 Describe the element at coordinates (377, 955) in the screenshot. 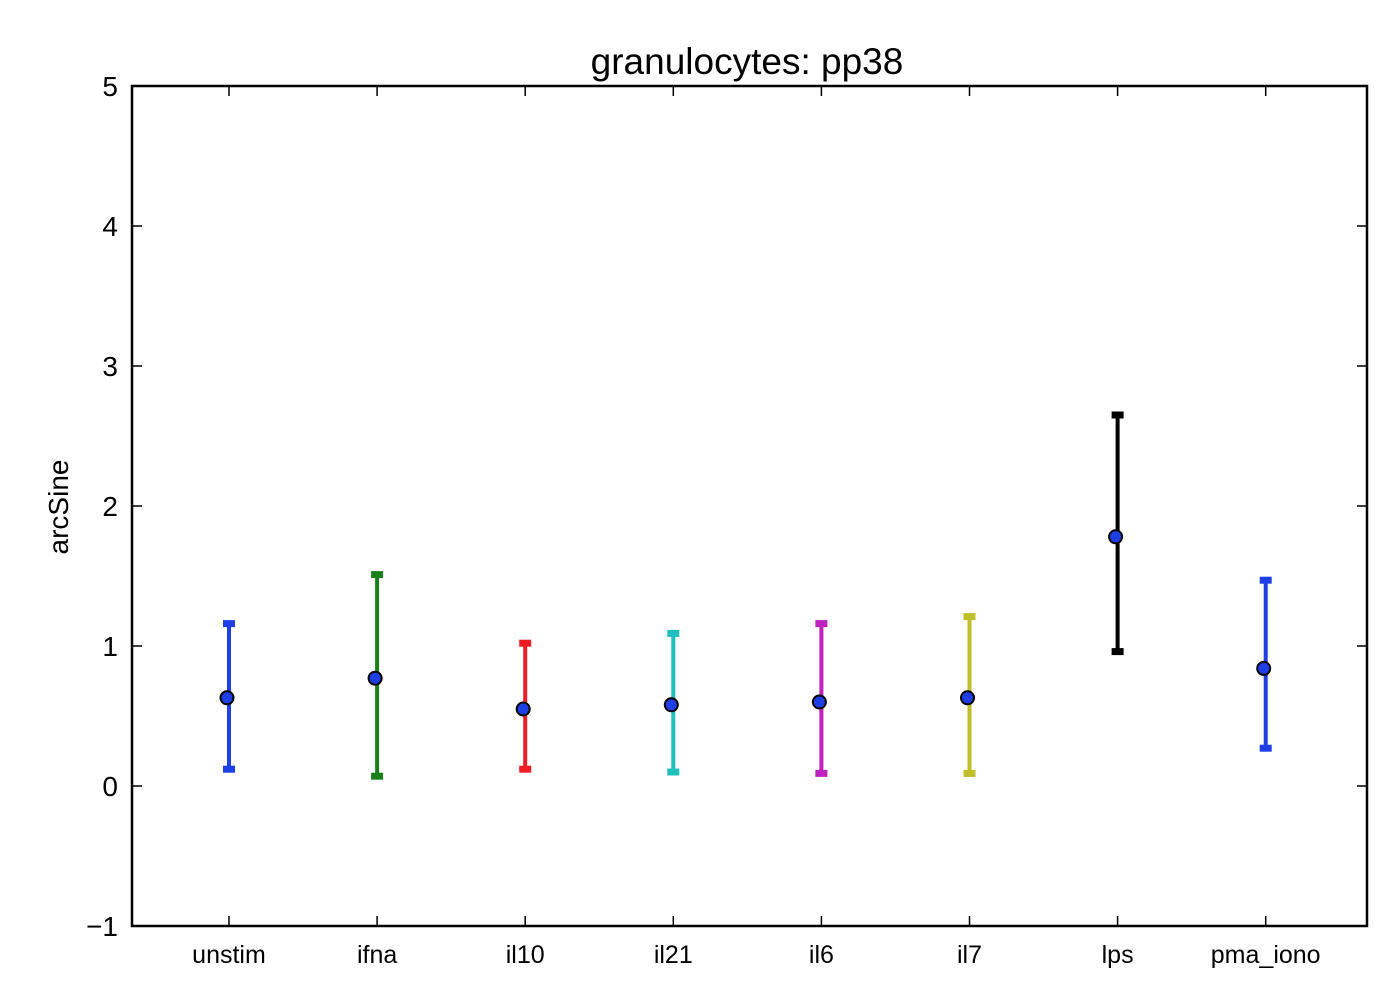

I see `x-tick-label: ifna` at that location.